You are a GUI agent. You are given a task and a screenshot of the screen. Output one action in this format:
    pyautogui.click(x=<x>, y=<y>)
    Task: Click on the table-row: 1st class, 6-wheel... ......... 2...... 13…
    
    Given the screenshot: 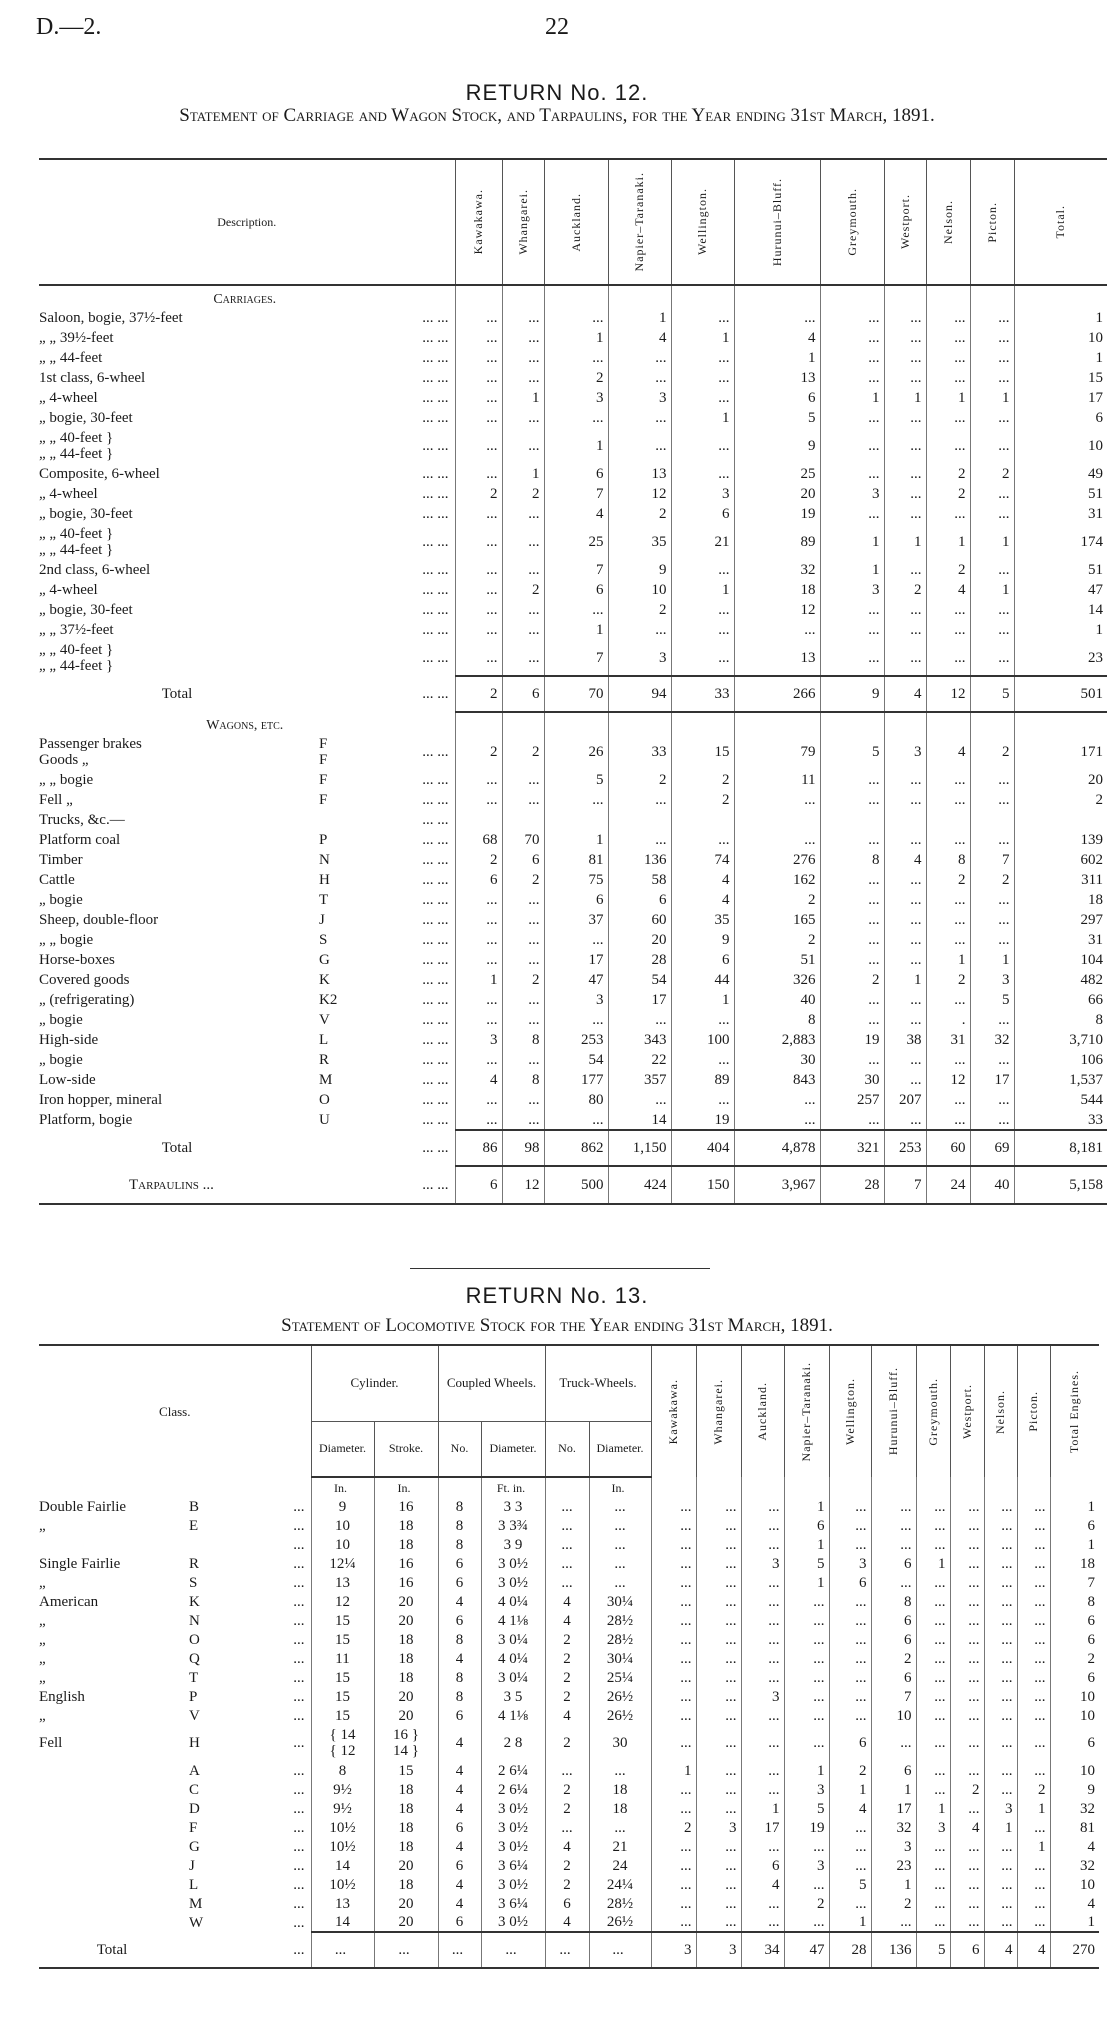 What is the action you would take?
    pyautogui.click(x=573, y=378)
    